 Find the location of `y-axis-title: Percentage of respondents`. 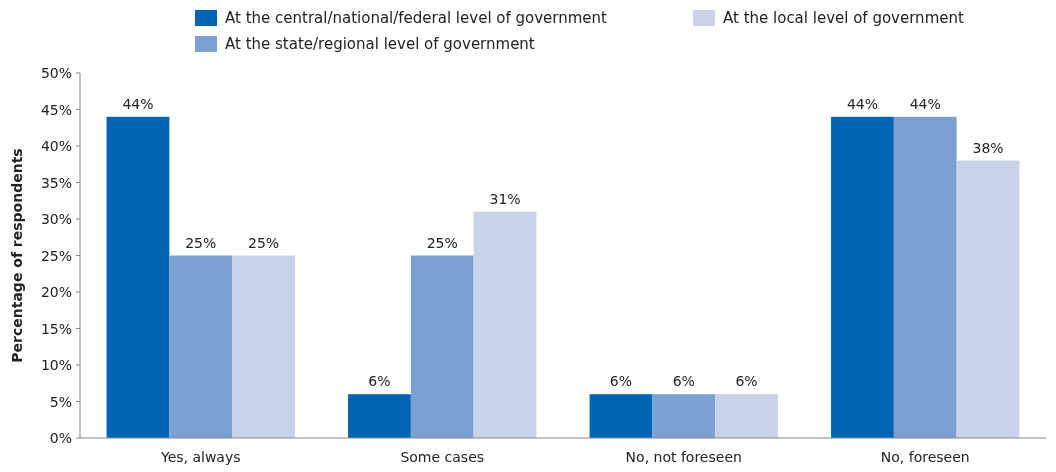

y-axis-title: Percentage of respondents is located at coordinates (17, 255).